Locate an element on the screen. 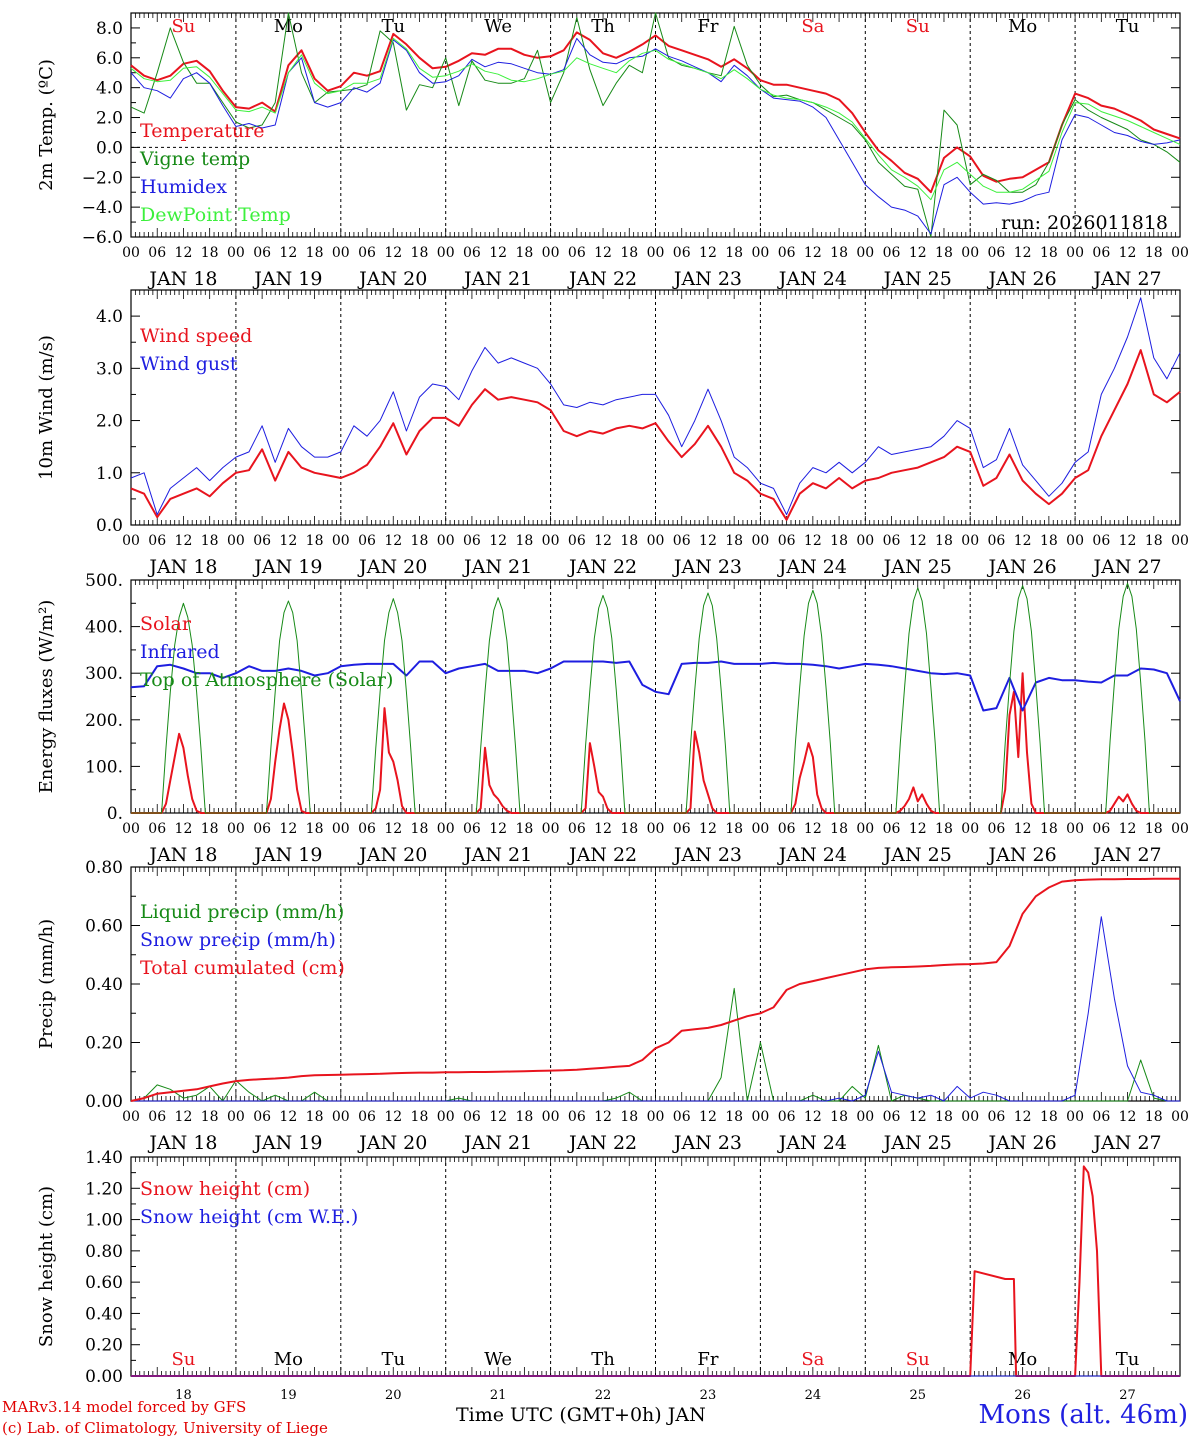 Image resolution: width=1194 pixels, height=1440 pixels. series-line-top-of-atmosphere-solar is located at coordinates (655, 698).